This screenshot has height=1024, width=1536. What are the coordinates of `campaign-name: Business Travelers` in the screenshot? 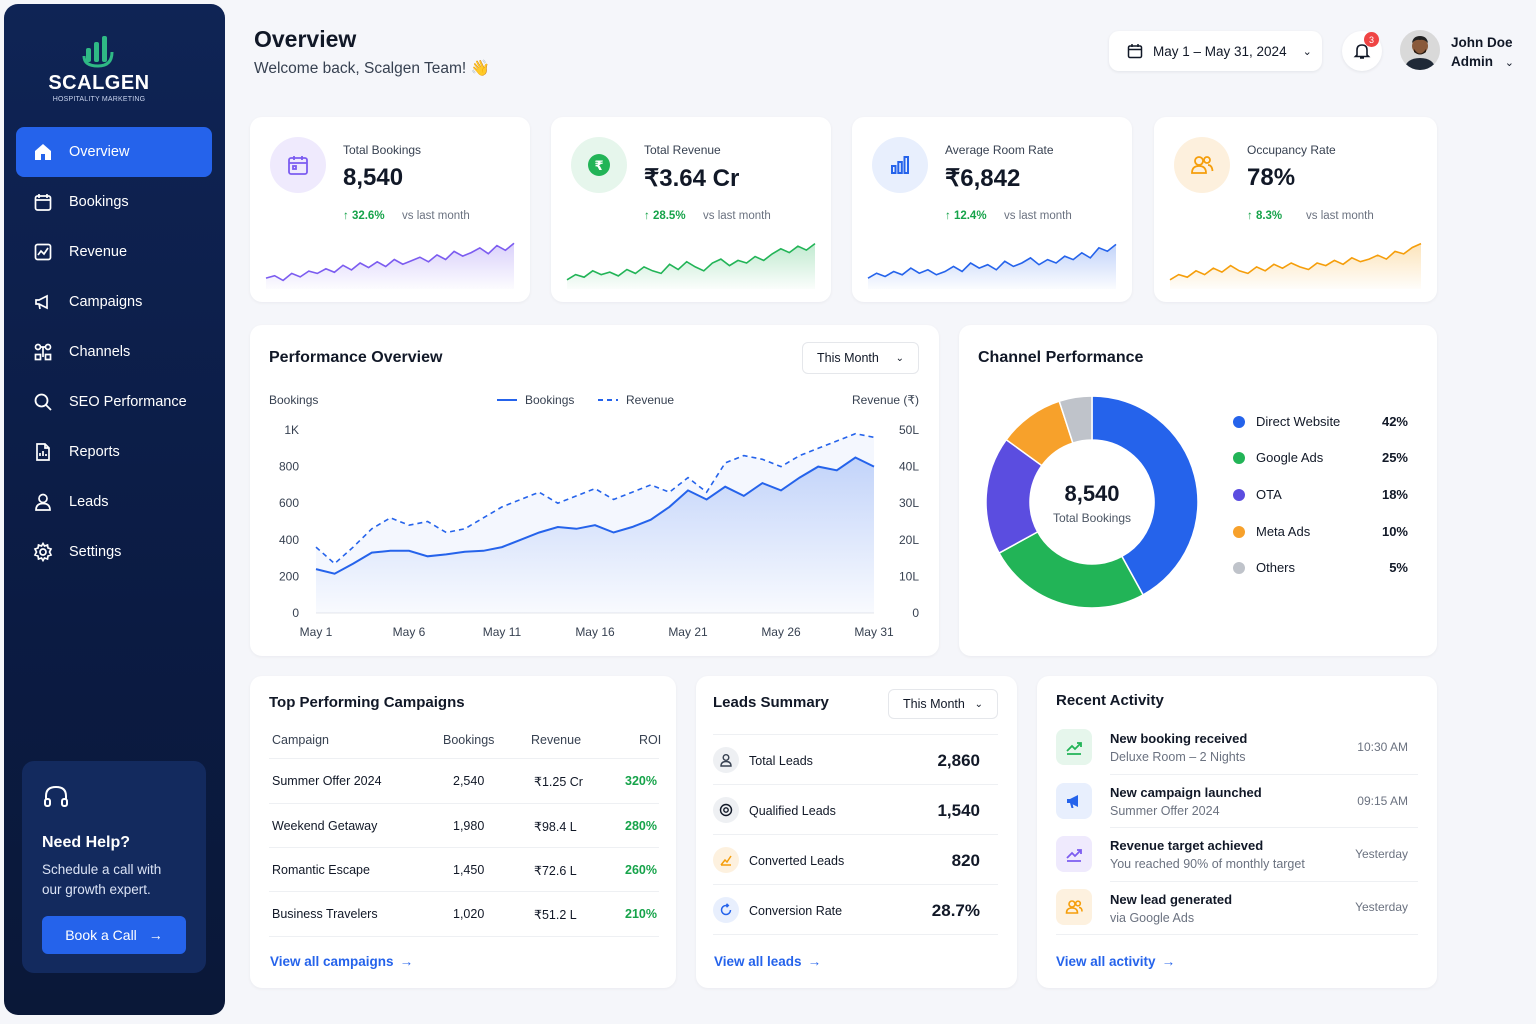 It's located at (325, 914).